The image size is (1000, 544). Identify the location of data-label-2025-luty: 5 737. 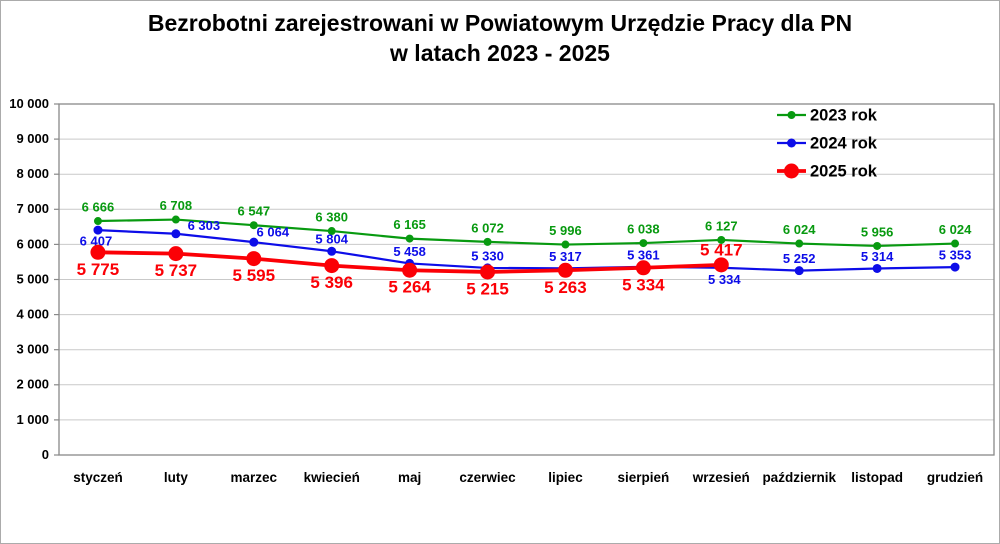
(176, 270).